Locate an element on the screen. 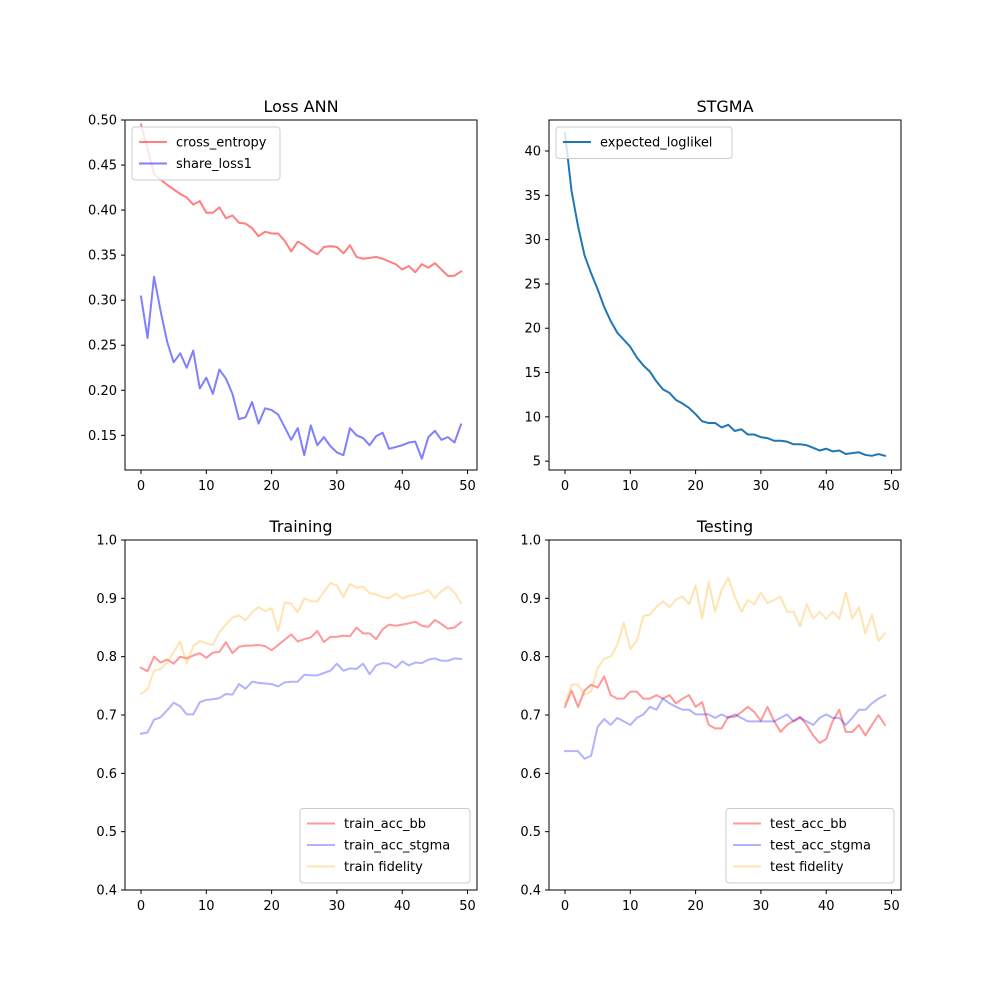 The image size is (1000, 1000). chart-title: Testing is located at coordinates (724, 526).